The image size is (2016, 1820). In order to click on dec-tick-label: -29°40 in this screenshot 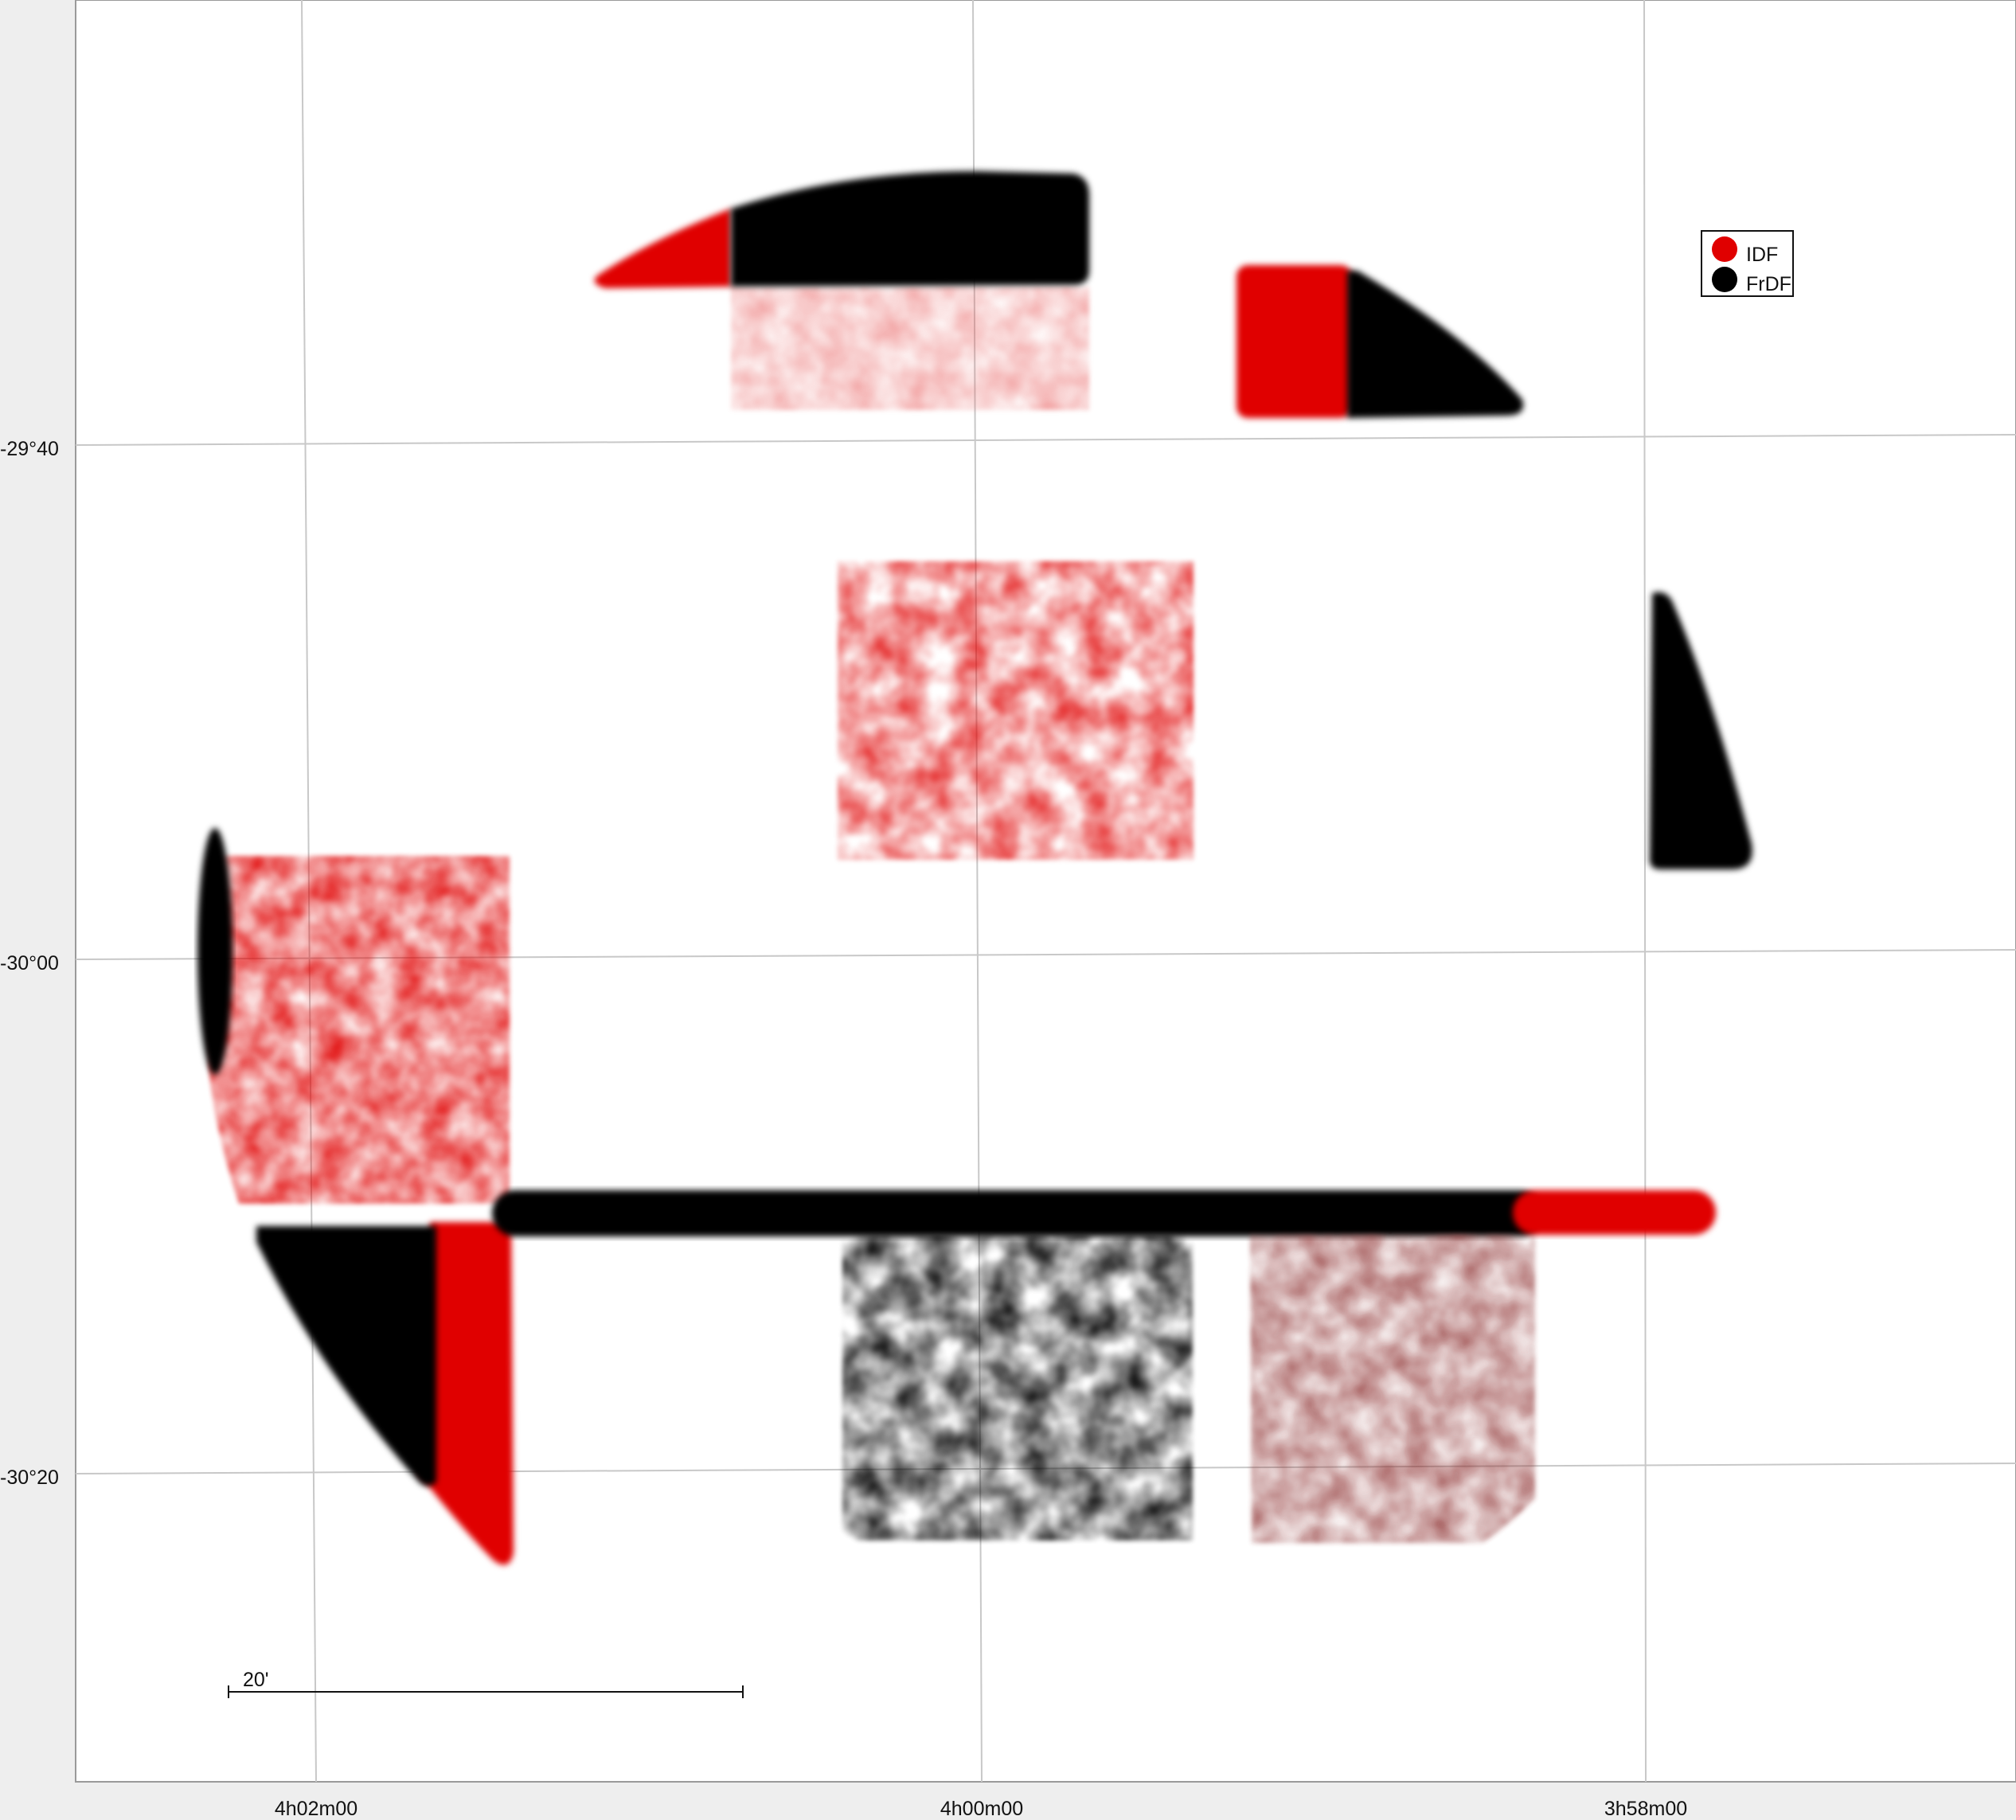, I will do `click(30, 449)`.